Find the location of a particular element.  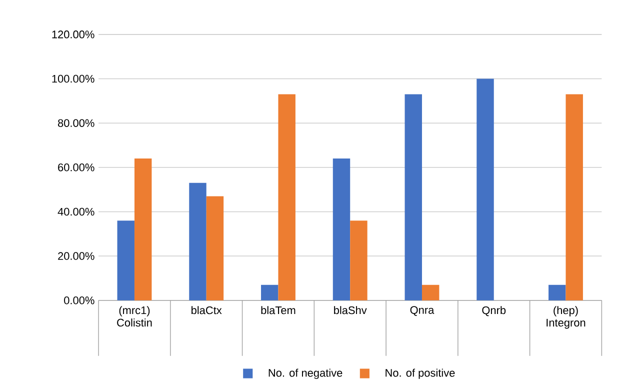

x-tick-label: blaCtx is located at coordinates (207, 310).